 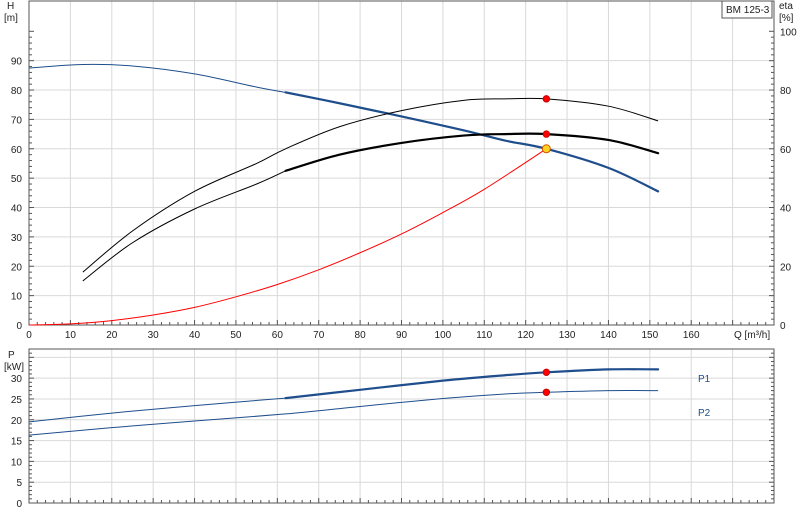 What do you see at coordinates (17, 267) in the screenshot?
I see `y-tick-label: 20` at bounding box center [17, 267].